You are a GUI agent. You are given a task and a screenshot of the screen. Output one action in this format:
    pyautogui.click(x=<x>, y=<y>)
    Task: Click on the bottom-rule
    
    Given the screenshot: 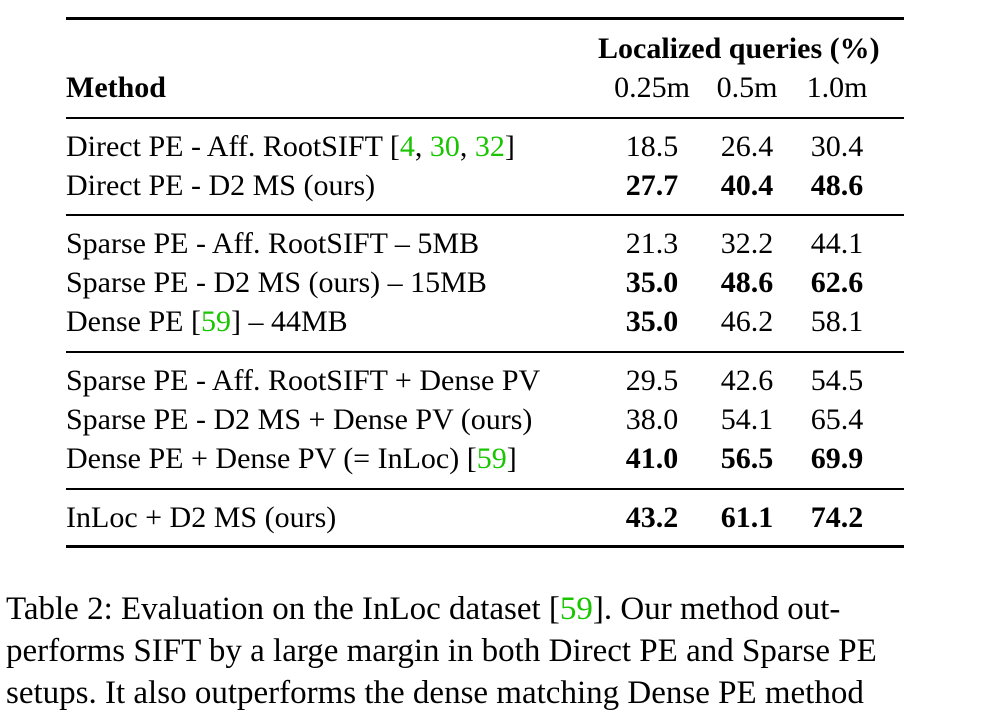 What is the action you would take?
    pyautogui.click(x=485, y=546)
    